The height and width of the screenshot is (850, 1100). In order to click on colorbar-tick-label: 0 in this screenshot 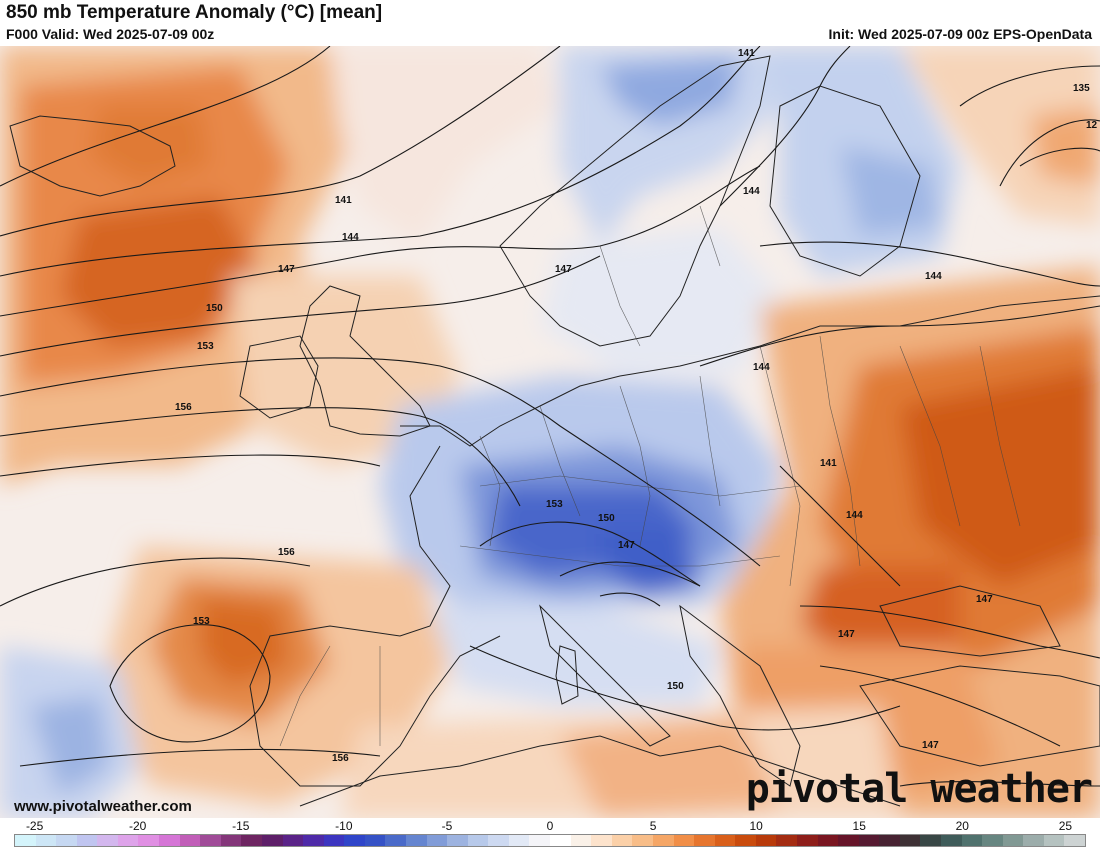, I will do `click(550, 826)`.